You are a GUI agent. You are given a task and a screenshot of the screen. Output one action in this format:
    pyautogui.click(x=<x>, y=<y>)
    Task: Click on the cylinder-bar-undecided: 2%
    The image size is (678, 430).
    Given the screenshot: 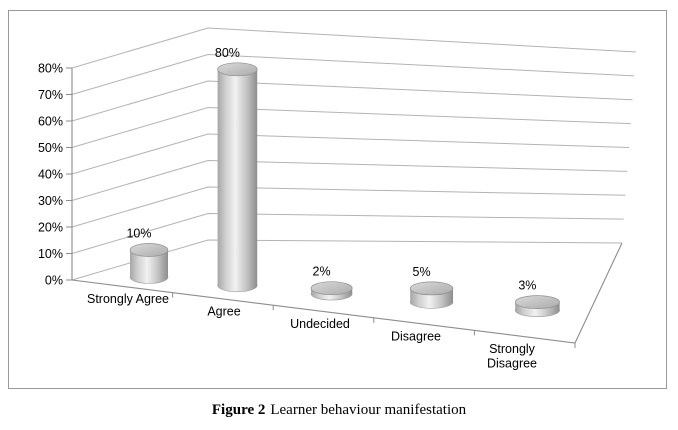 What is the action you would take?
    pyautogui.click(x=331, y=283)
    